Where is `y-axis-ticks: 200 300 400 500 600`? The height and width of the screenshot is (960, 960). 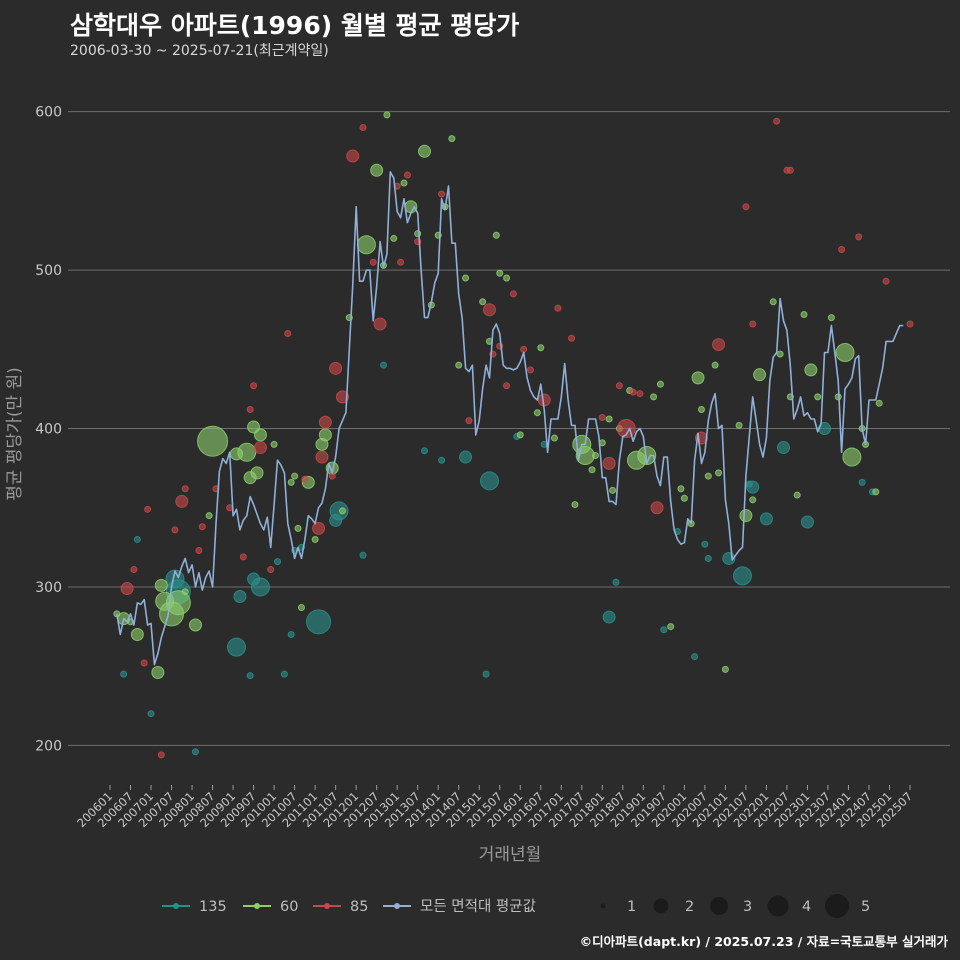 y-axis-ticks: 200 300 400 500 600 is located at coordinates (48, 430).